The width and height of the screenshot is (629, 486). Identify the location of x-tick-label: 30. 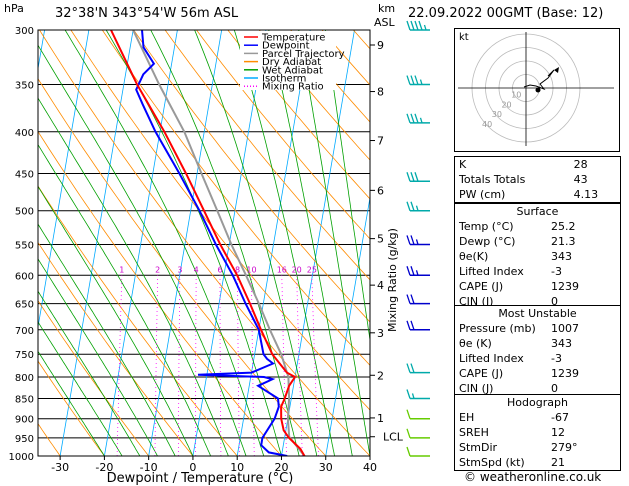
(326, 467).